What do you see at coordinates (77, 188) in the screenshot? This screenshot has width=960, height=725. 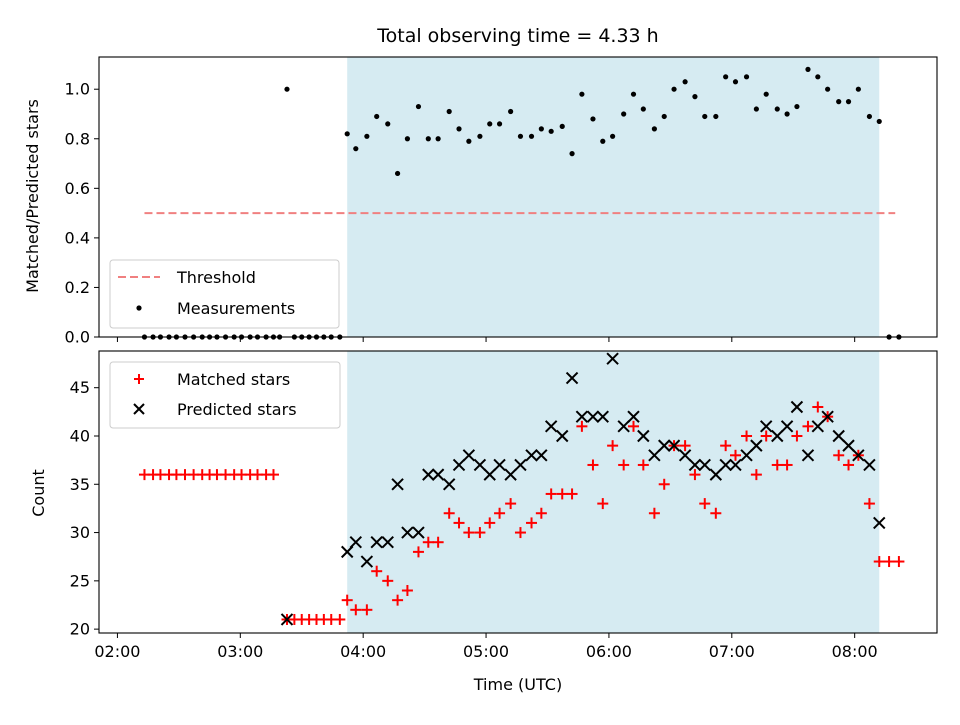 I see `y-tick-label: 0.6` at bounding box center [77, 188].